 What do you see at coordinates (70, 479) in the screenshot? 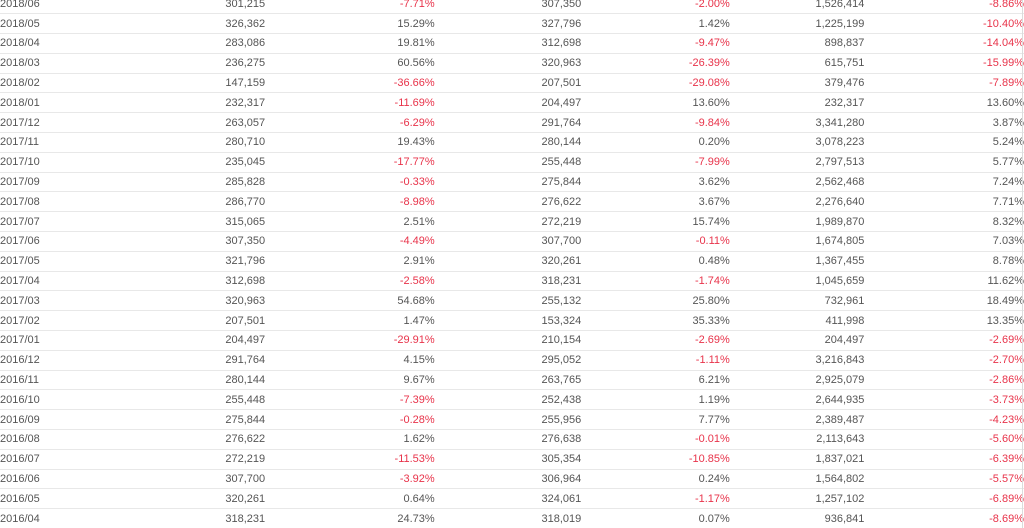
I see `month-cell: 2016/06` at bounding box center [70, 479].